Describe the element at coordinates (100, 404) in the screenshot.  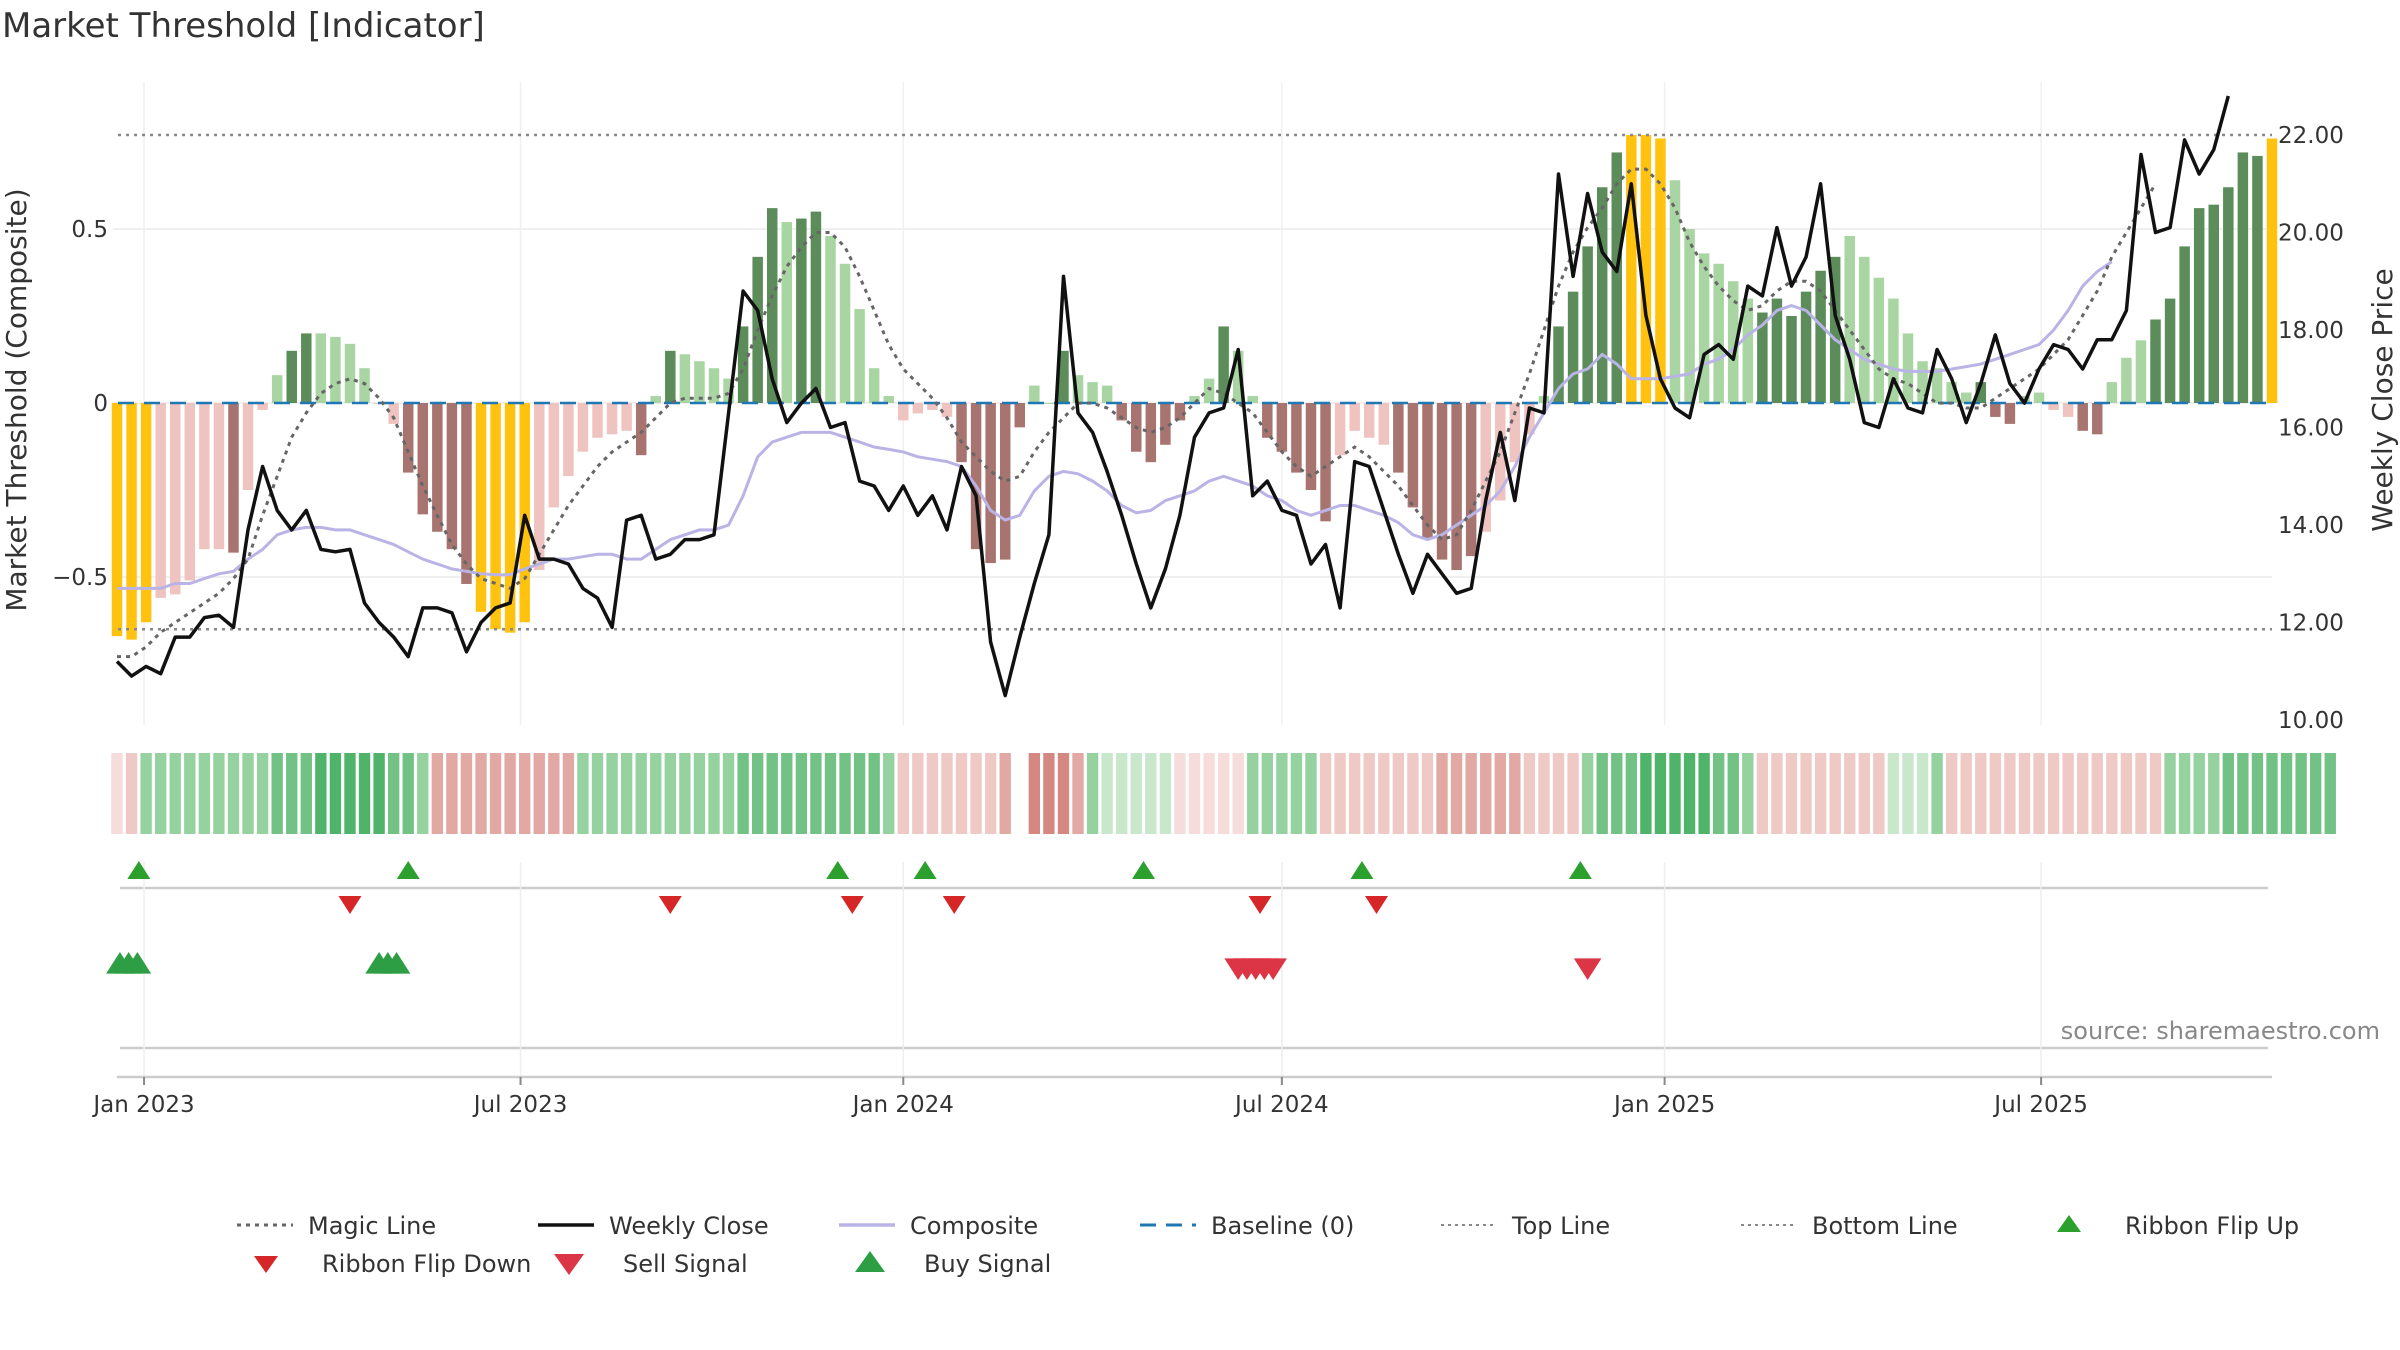
I see `y-tick-label: 0` at that location.